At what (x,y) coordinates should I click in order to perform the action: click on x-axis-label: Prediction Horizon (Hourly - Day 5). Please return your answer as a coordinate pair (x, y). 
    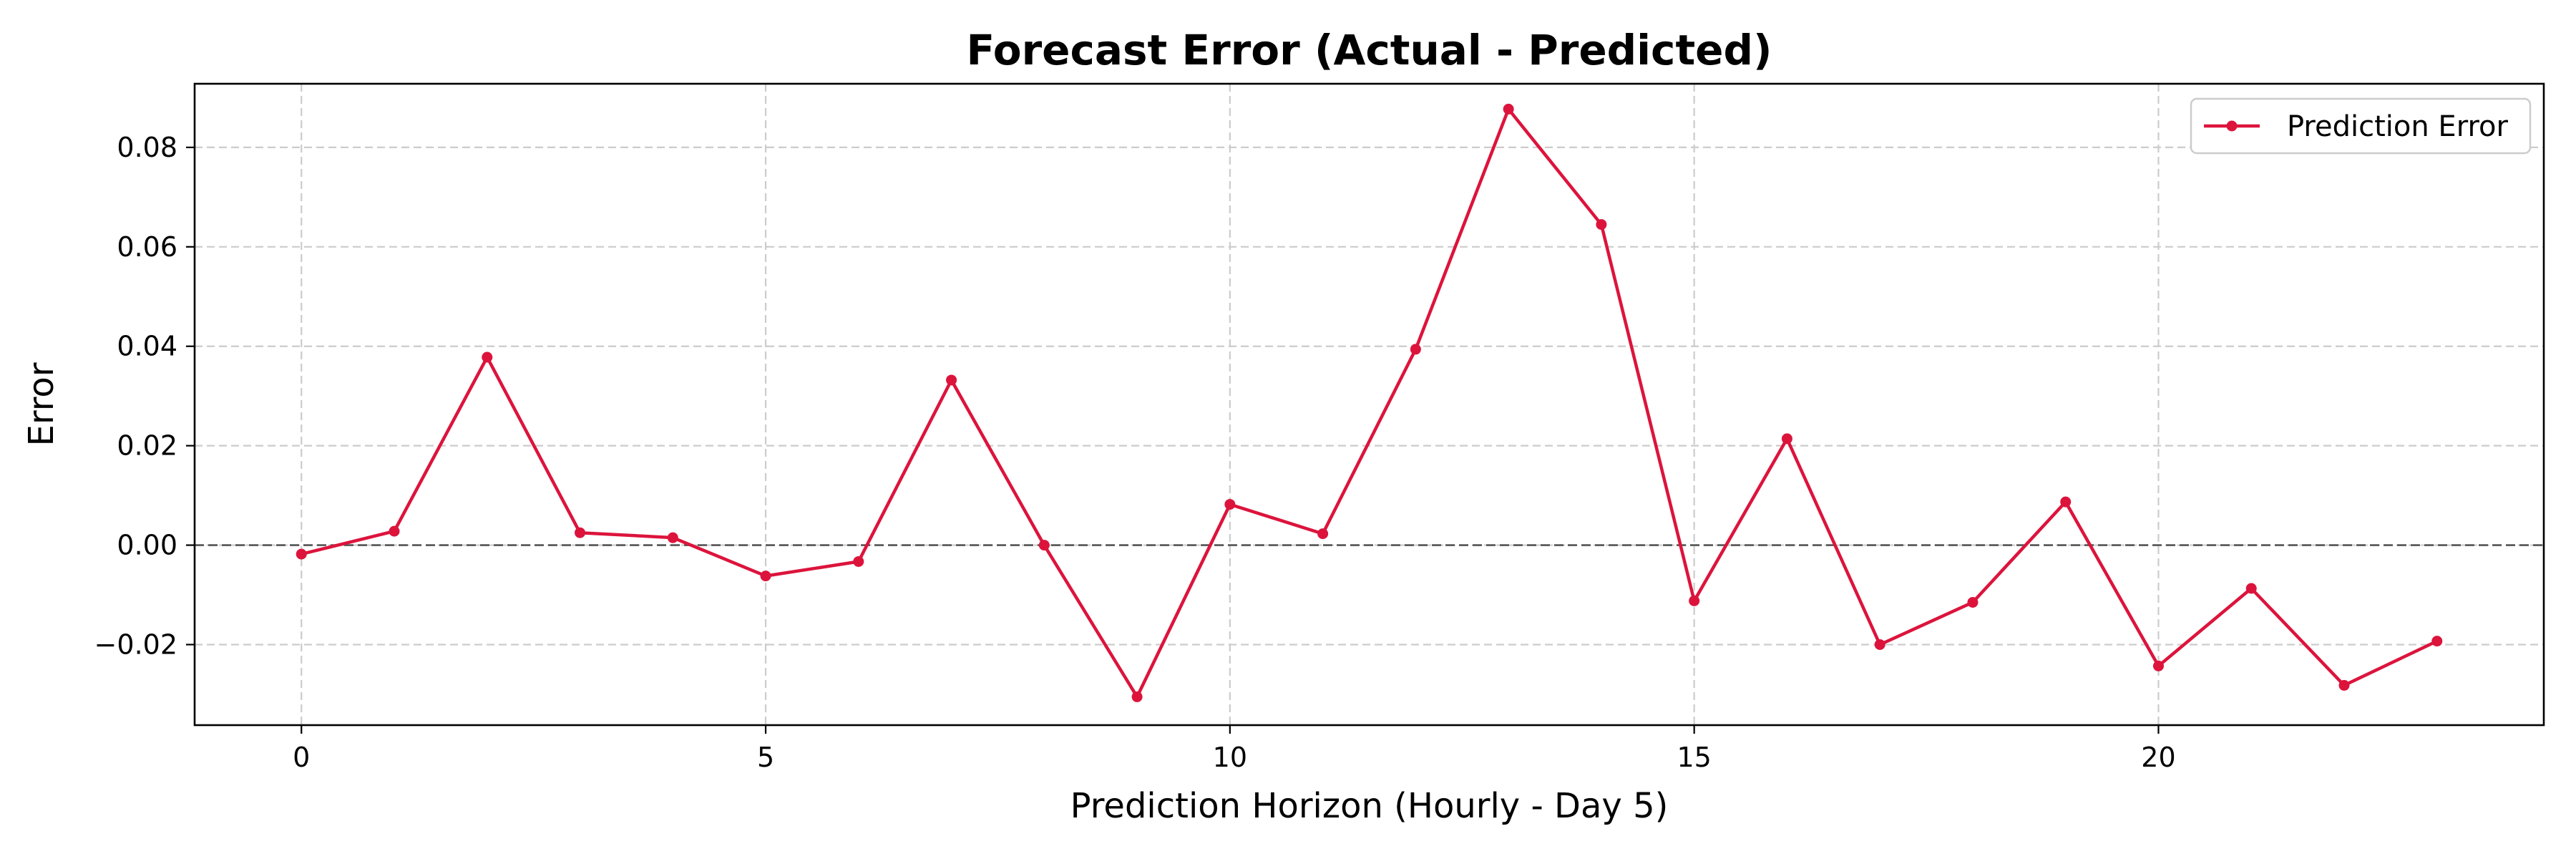
    Looking at the image, I should click on (1369, 806).